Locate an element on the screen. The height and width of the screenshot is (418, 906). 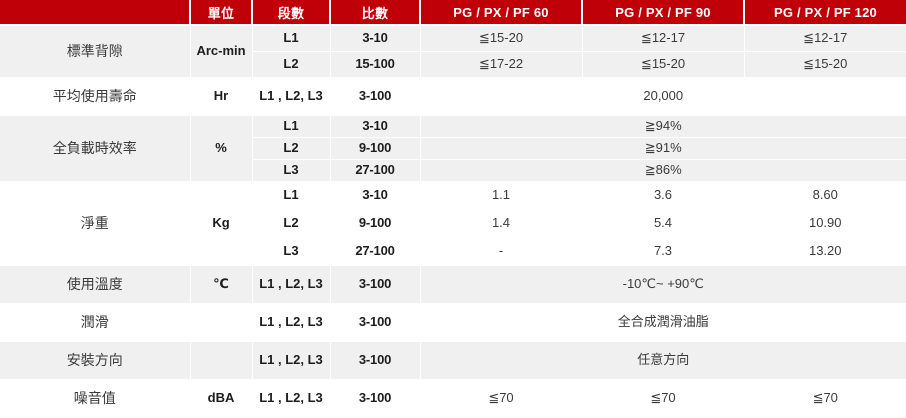
row-label-temperature: 使用溫度 is located at coordinates (95, 284).